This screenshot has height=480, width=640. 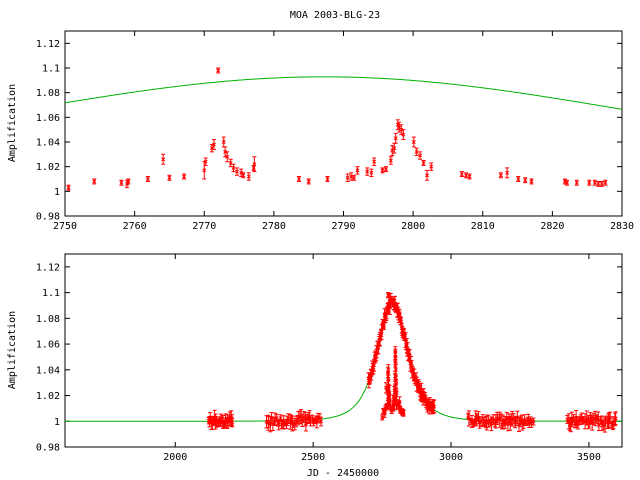 What do you see at coordinates (51, 293) in the screenshot?
I see `bottom-ytick-label: 1.1` at bounding box center [51, 293].